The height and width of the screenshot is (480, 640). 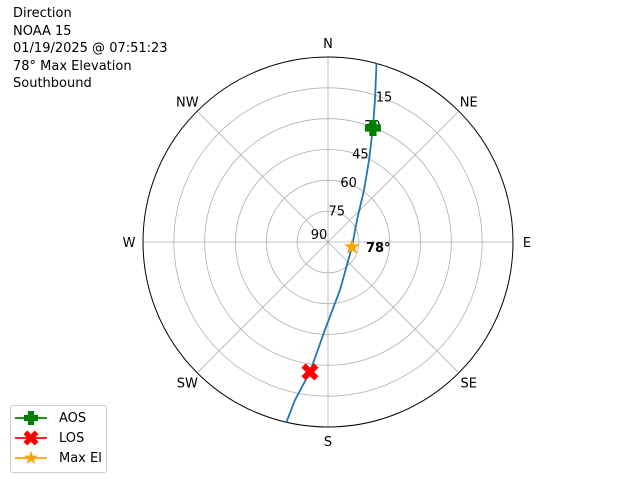 What do you see at coordinates (469, 102) in the screenshot?
I see `direction-label: NE` at bounding box center [469, 102].